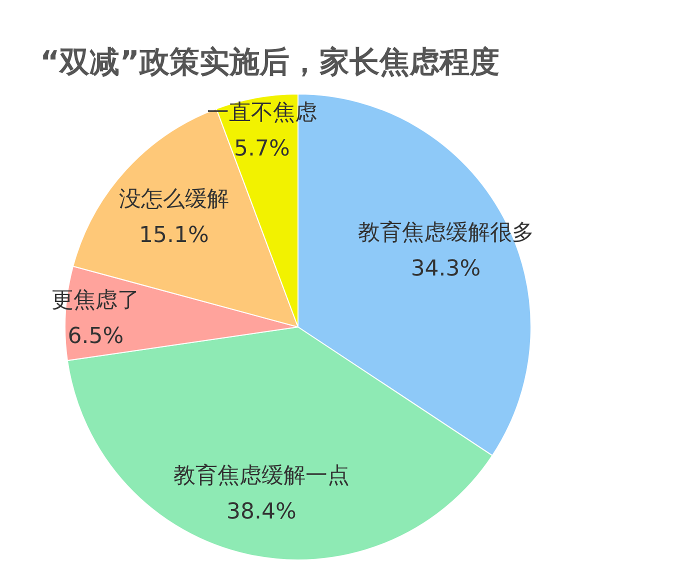  What do you see at coordinates (96, 300) in the screenshot?
I see `slice-label: 更焦虑了` at bounding box center [96, 300].